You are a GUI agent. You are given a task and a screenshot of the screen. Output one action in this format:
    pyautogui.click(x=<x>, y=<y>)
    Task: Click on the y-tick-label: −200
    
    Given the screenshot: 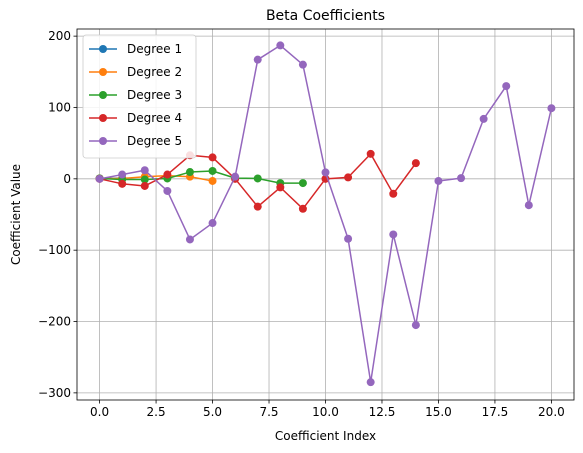 What is the action you would take?
    pyautogui.click(x=54, y=322)
    